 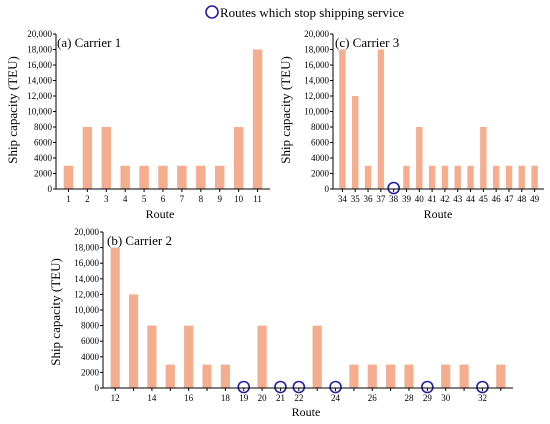 I want to click on x-tick-label: 44, so click(x=471, y=199).